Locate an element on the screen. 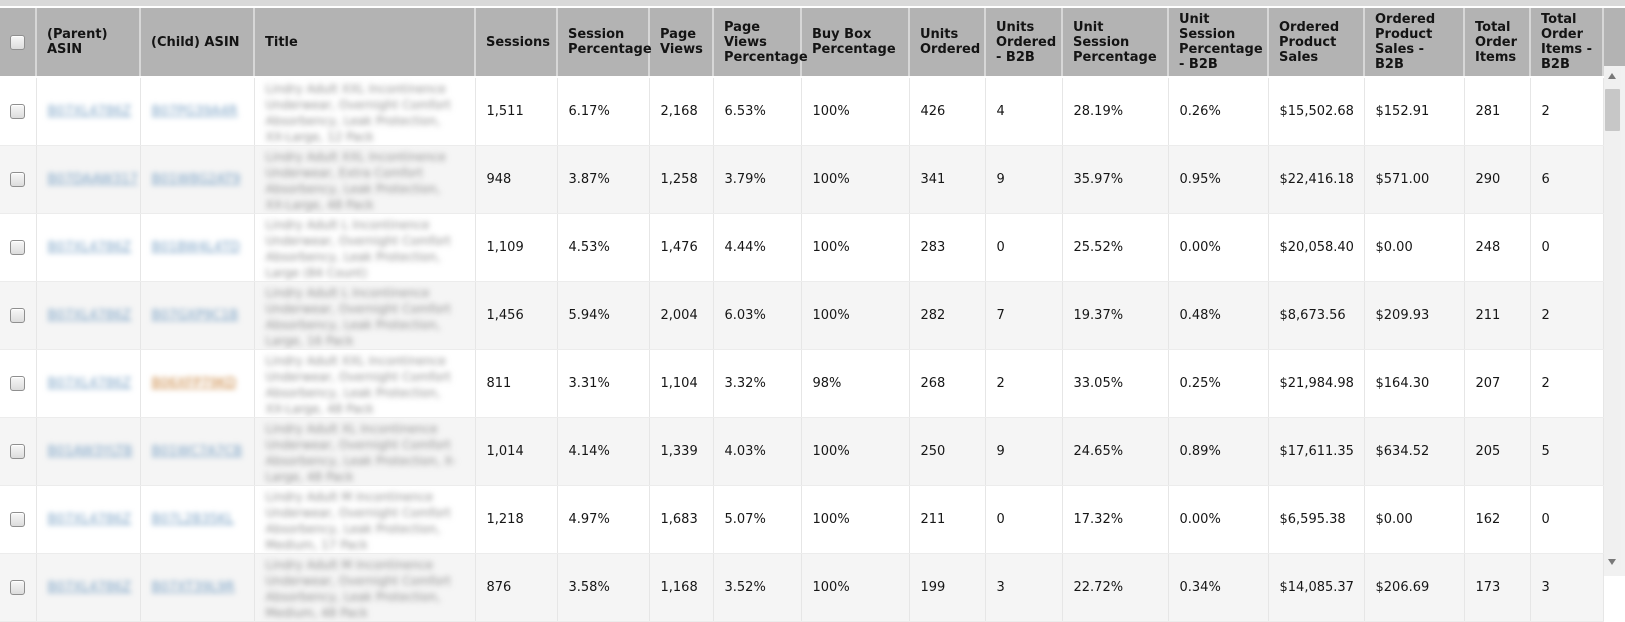 This screenshot has width=1625, height=622. vertical-scrollbar is located at coordinates (1612, 319).